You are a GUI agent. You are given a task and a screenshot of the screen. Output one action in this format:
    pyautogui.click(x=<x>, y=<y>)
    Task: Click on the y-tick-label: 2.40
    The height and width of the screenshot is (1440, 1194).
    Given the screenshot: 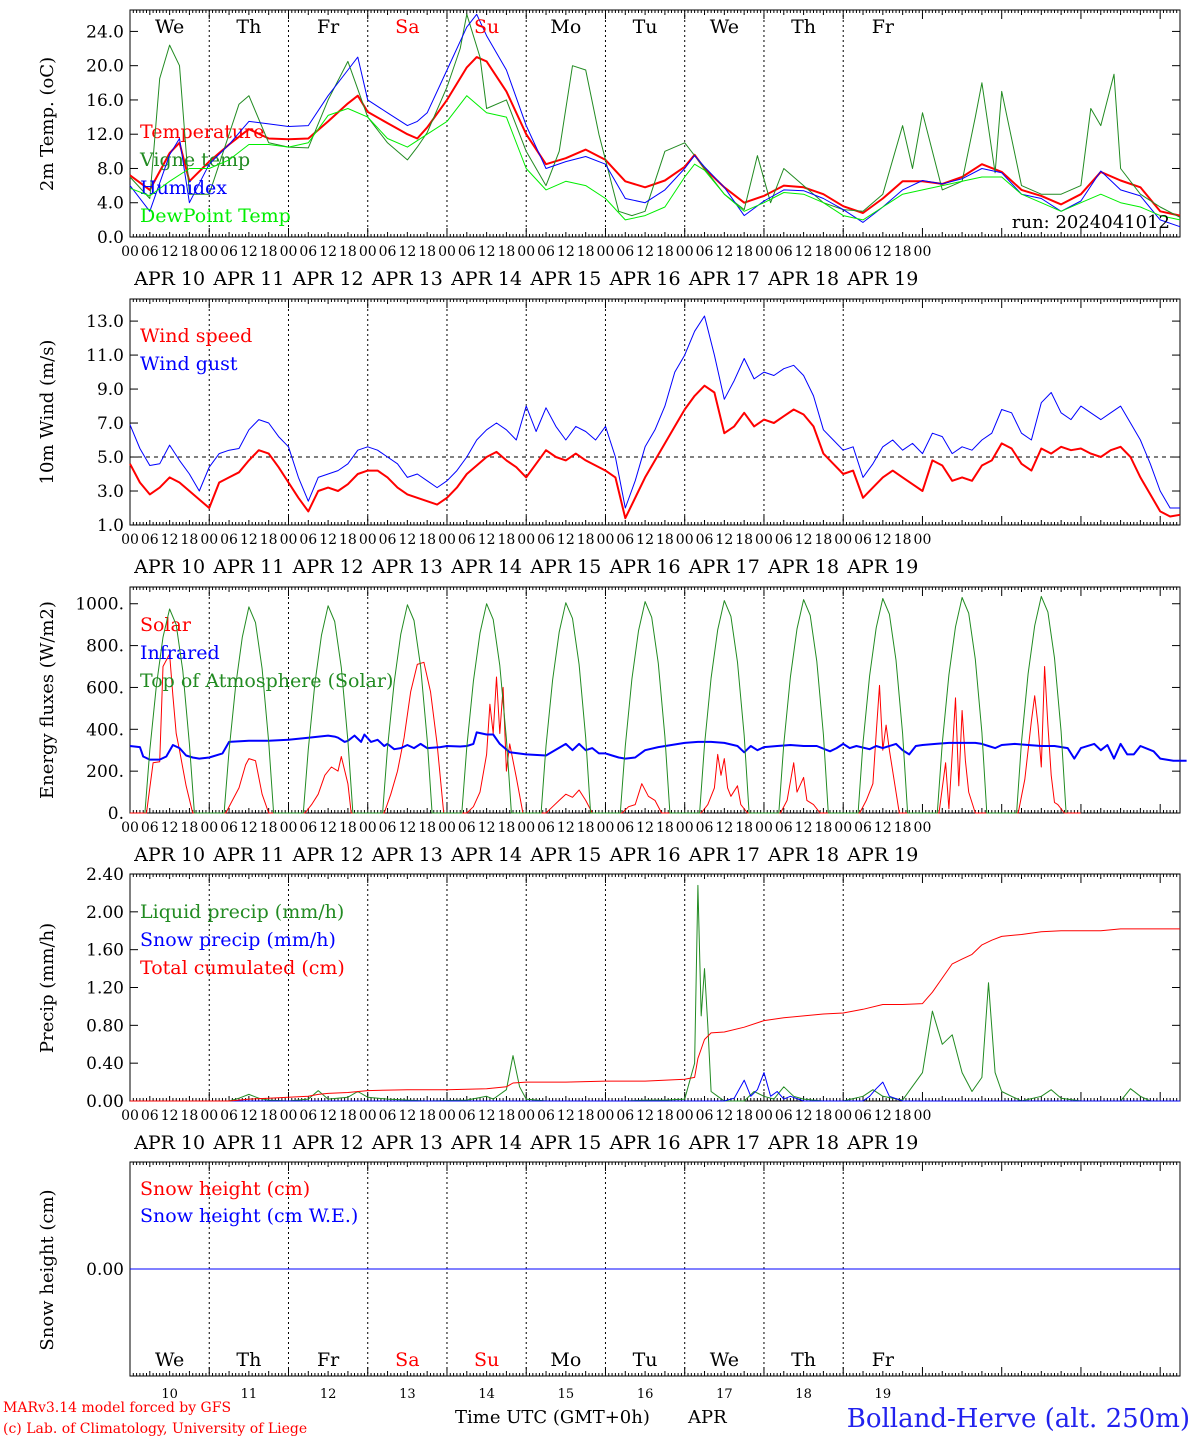 What is the action you would take?
    pyautogui.click(x=105, y=875)
    